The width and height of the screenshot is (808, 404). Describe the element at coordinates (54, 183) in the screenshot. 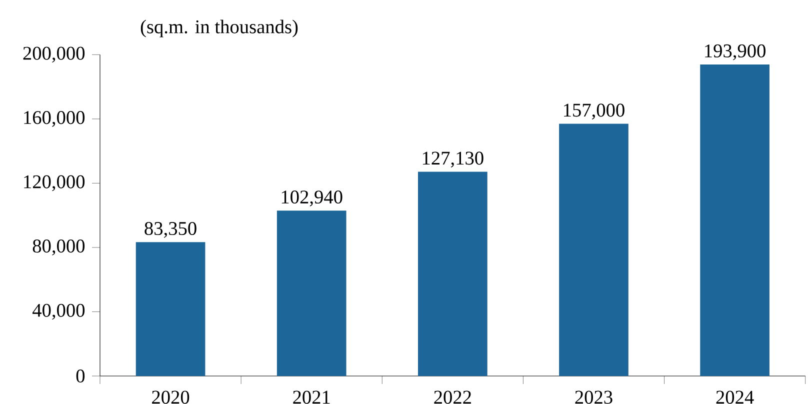

I see `y-tick-label: 120,000` at that location.